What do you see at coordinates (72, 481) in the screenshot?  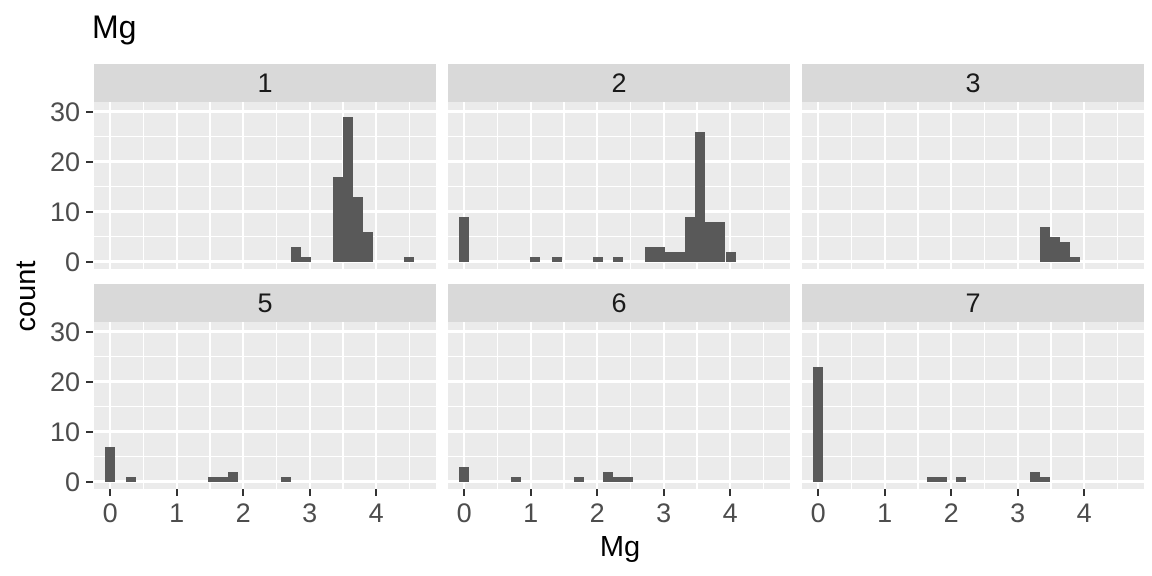 I see `y-tick-label: 0` at bounding box center [72, 481].